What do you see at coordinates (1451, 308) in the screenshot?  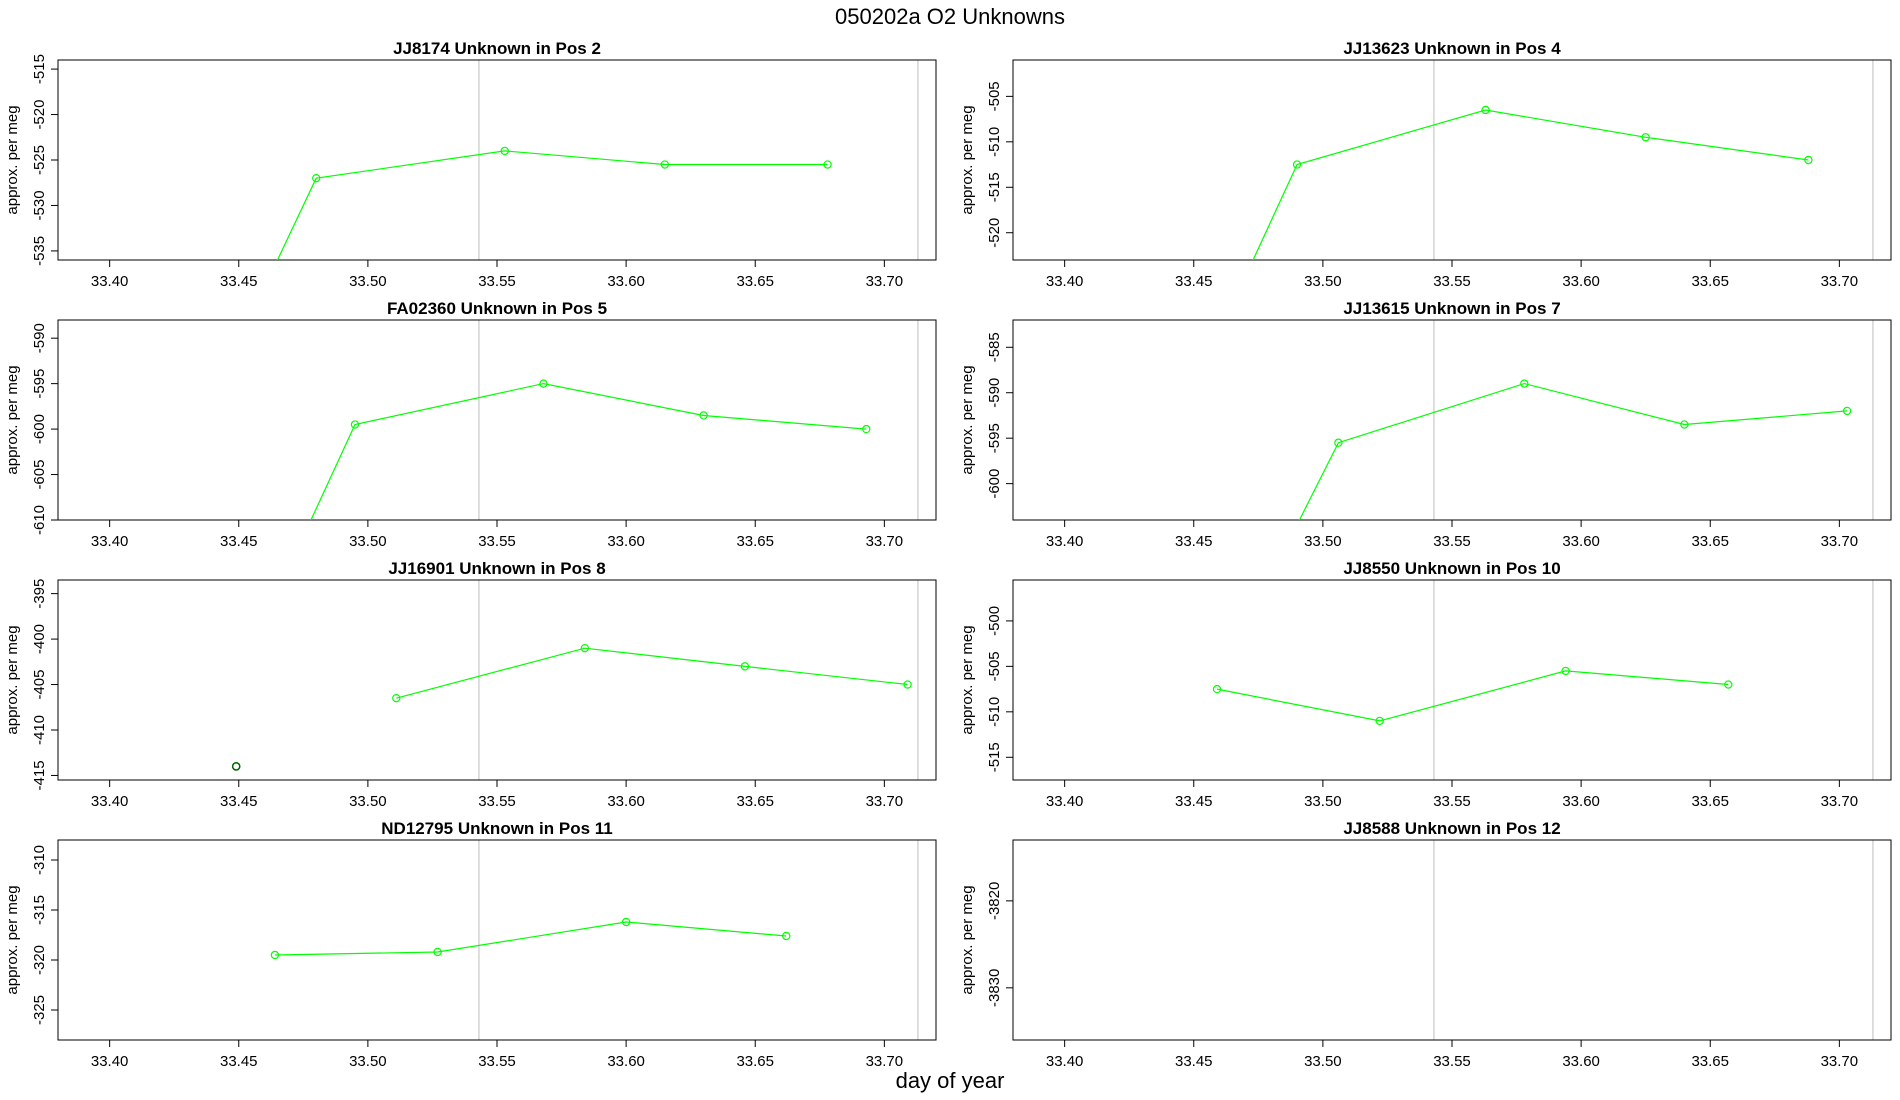 I see `panel-title: JJ13615 Unknown in Pos 7` at bounding box center [1451, 308].